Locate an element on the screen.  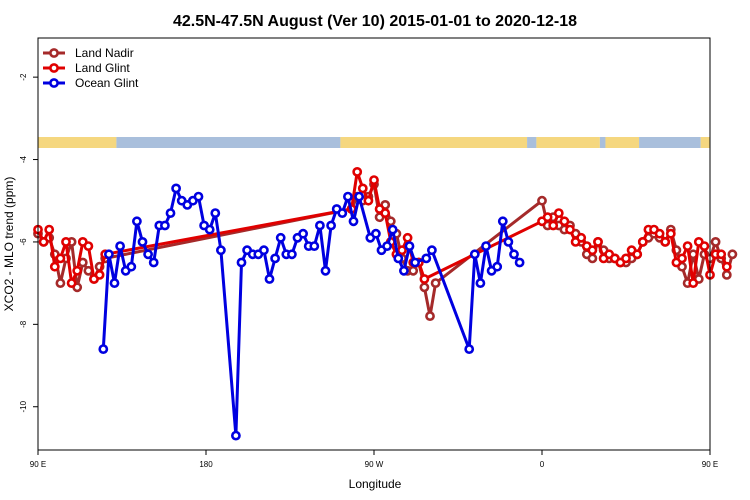
legend-label: Land Glint is located at coordinates (102, 68).